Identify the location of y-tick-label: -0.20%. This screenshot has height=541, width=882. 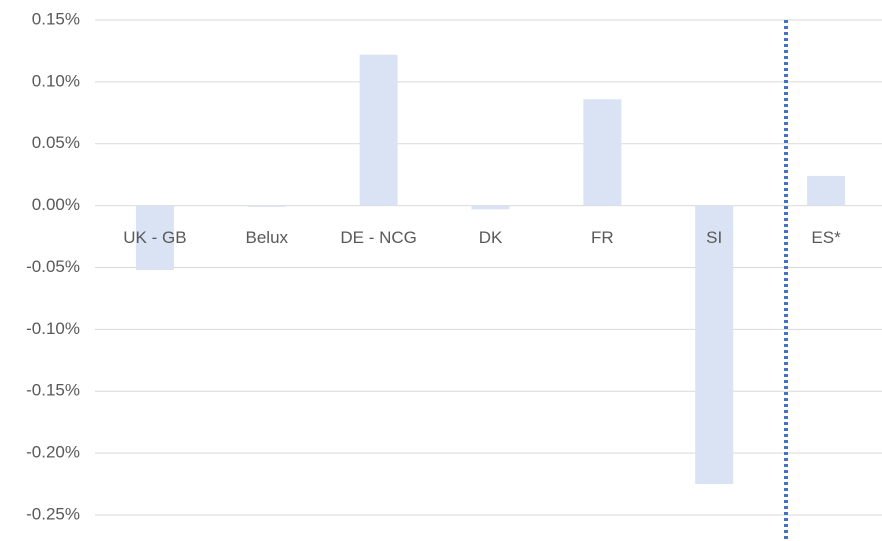
(53, 452).